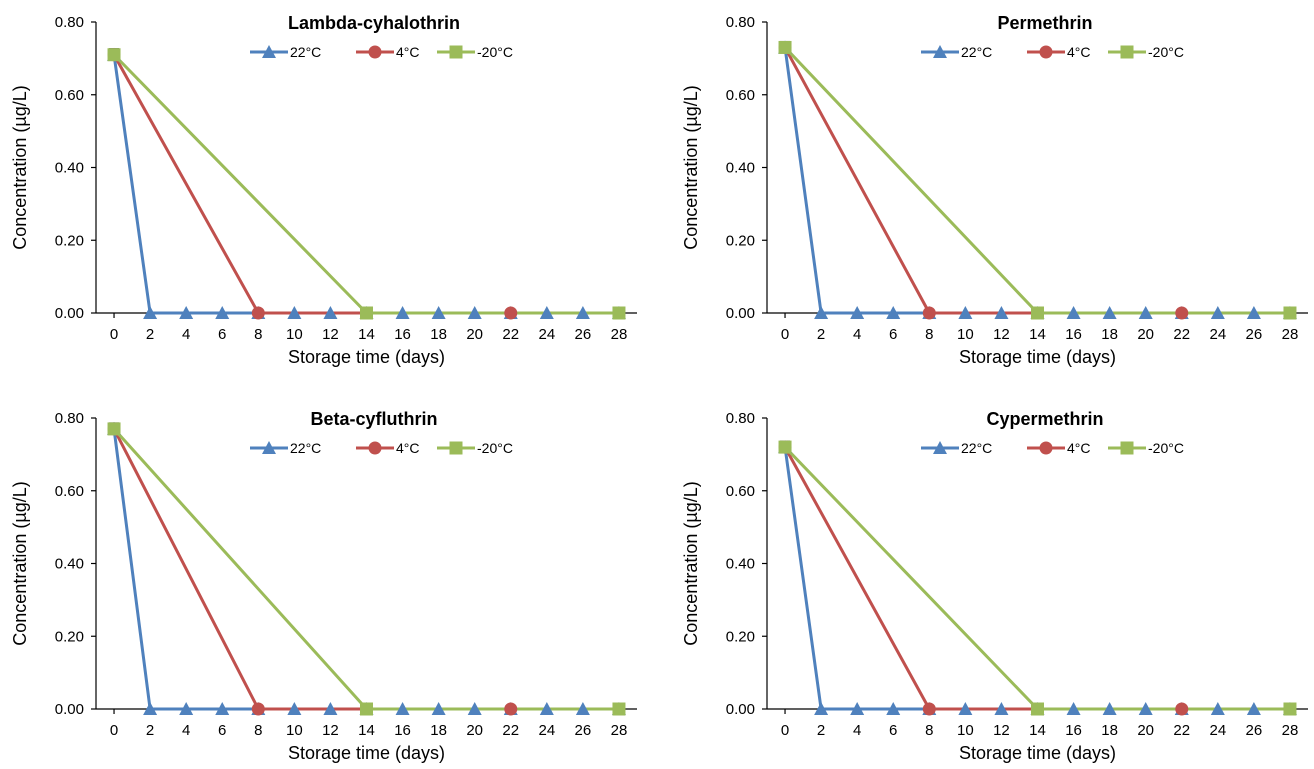 The width and height of the screenshot is (1314, 769). I want to click on panel-title: Lambda-cyhalothrin, so click(374, 23).